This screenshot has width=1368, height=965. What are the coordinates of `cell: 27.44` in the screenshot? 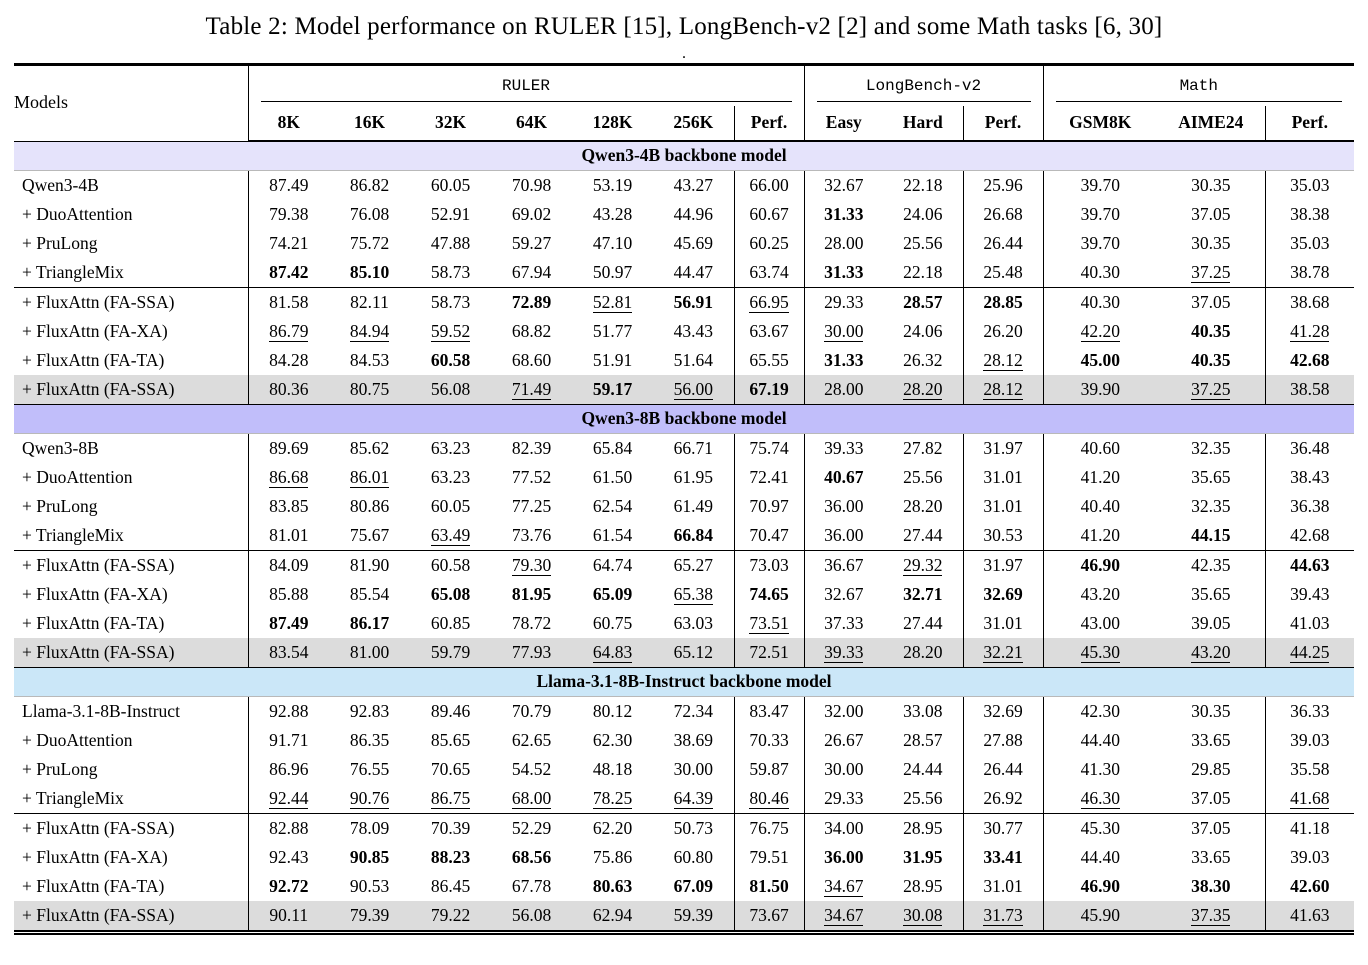 It's located at (923, 534).